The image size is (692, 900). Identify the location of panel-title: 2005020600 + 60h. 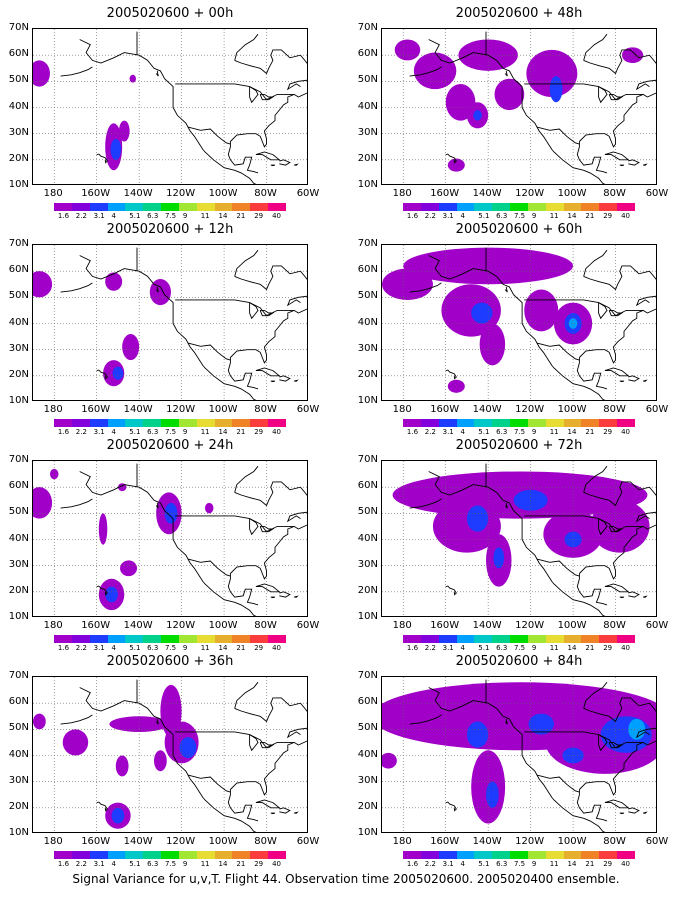
(519, 229).